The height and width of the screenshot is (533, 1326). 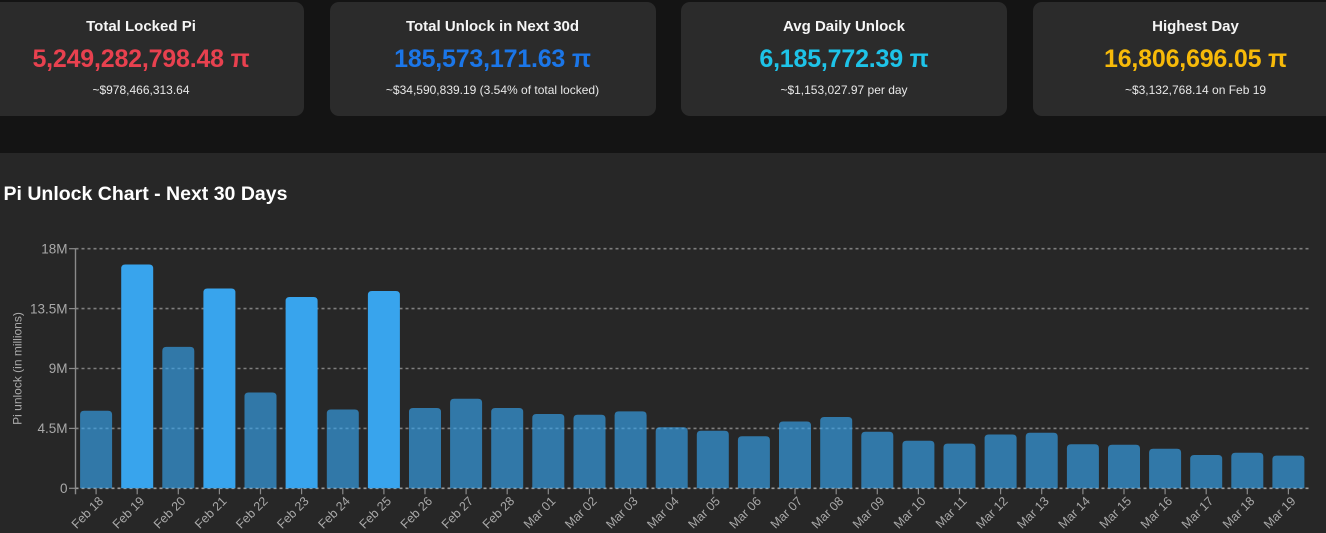 What do you see at coordinates (375, 512) in the screenshot?
I see `svg-text: Feb 25` at bounding box center [375, 512].